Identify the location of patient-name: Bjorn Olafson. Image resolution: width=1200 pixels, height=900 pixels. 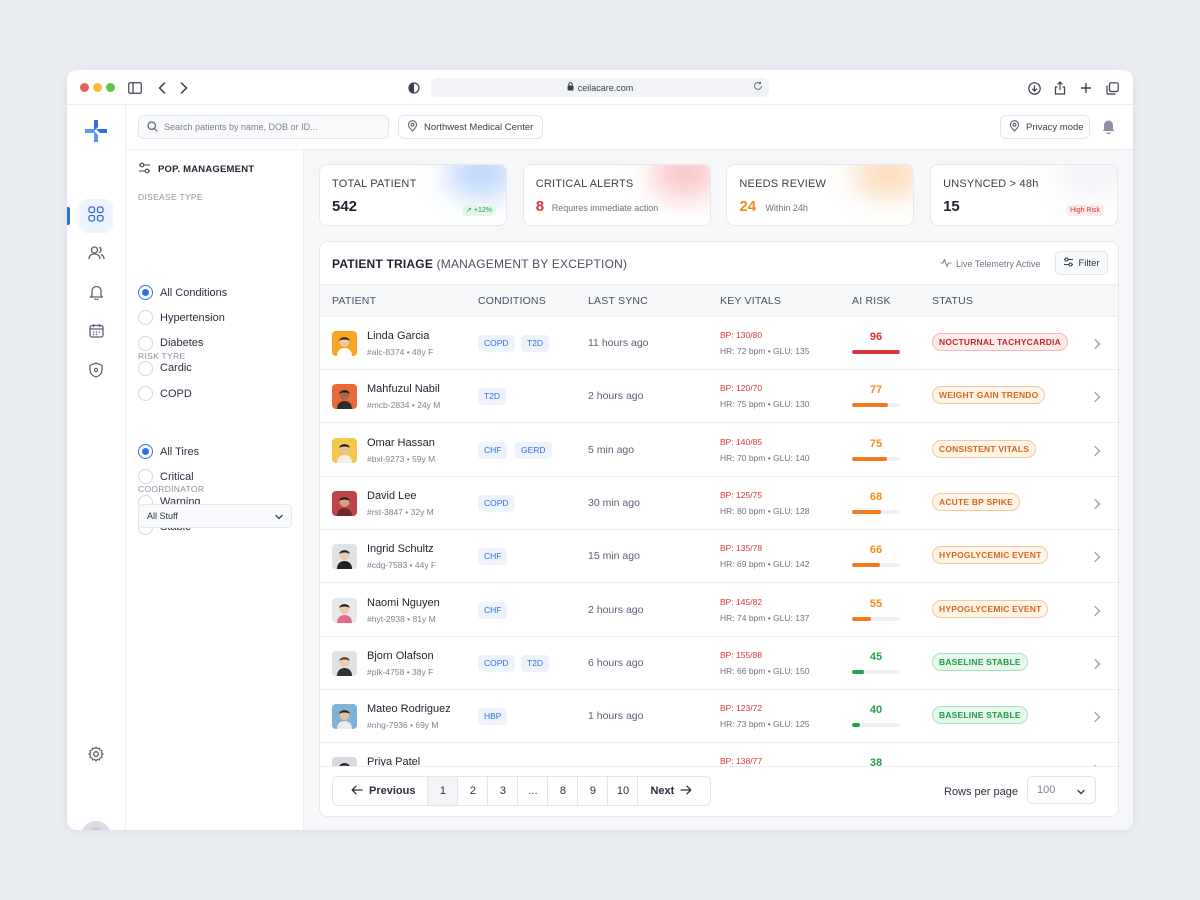
(400, 655).